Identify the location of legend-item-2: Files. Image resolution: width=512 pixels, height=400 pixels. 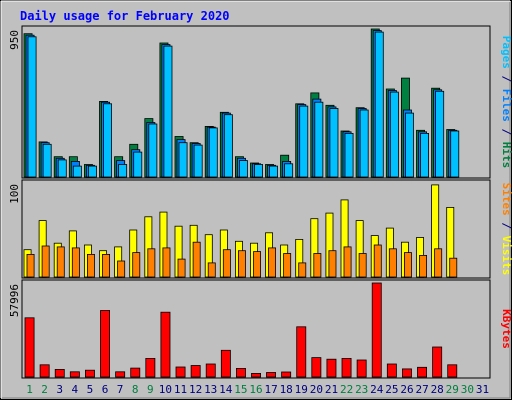
(506, 105).